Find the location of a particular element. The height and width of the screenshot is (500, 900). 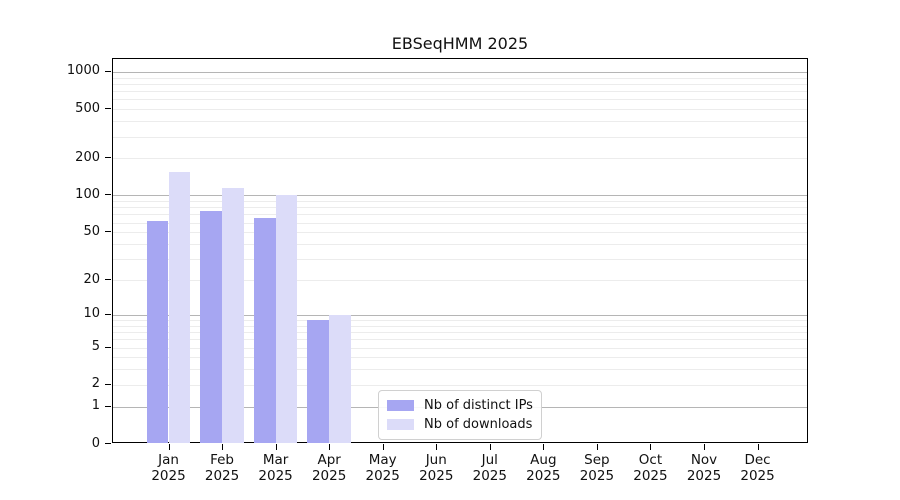

y-axis-tick-label: 0 is located at coordinates (95, 443).